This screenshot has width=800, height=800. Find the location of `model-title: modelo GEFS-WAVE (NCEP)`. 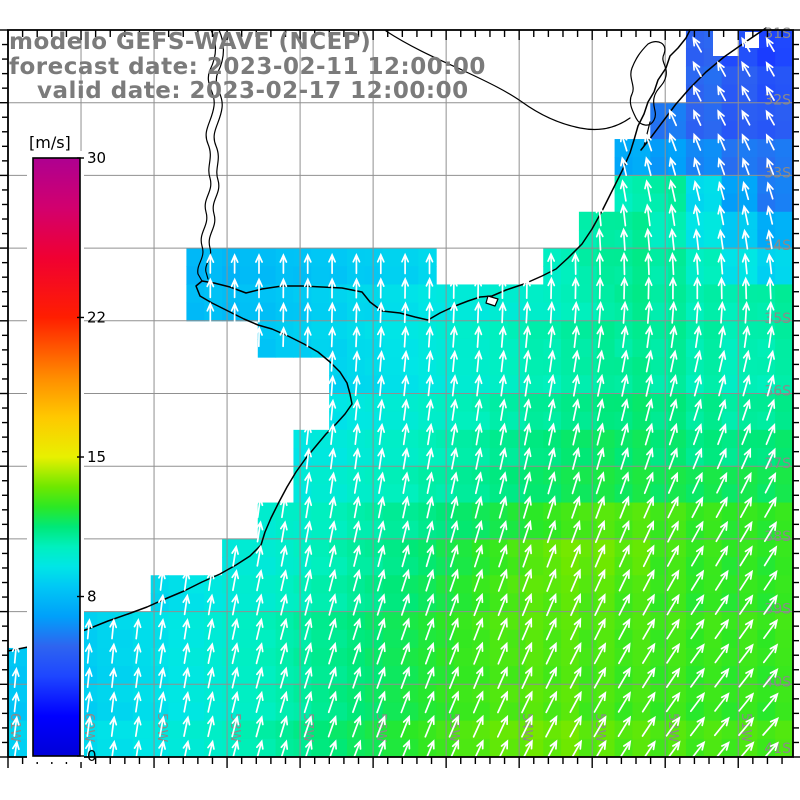

model-title: modelo GEFS-WAVE (NCEP) is located at coordinates (190, 42).